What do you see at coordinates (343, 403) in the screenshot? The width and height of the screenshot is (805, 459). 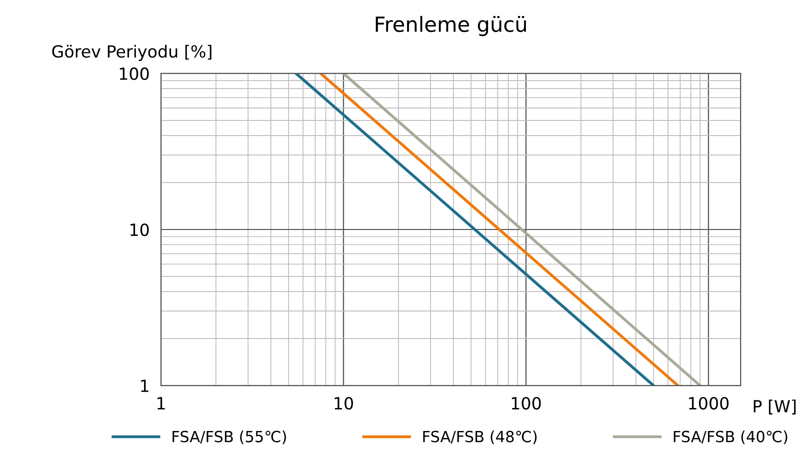 I see `x-tick-label: 10` at bounding box center [343, 403].